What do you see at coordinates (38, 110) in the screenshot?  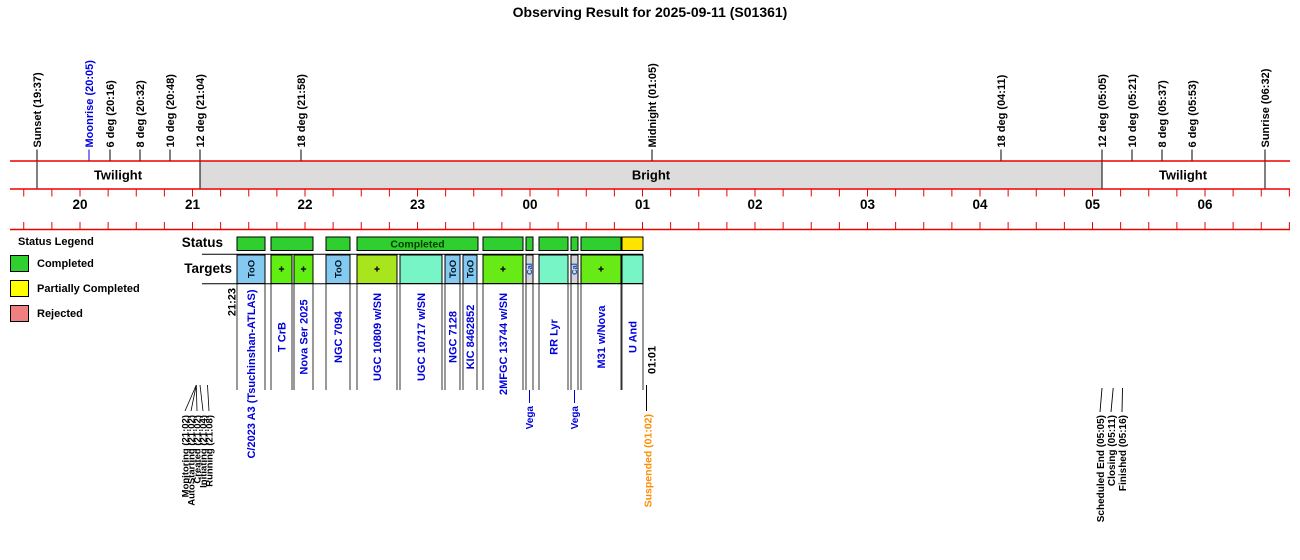 I see `top-marker-label: Sunset (19:37)` at bounding box center [38, 110].